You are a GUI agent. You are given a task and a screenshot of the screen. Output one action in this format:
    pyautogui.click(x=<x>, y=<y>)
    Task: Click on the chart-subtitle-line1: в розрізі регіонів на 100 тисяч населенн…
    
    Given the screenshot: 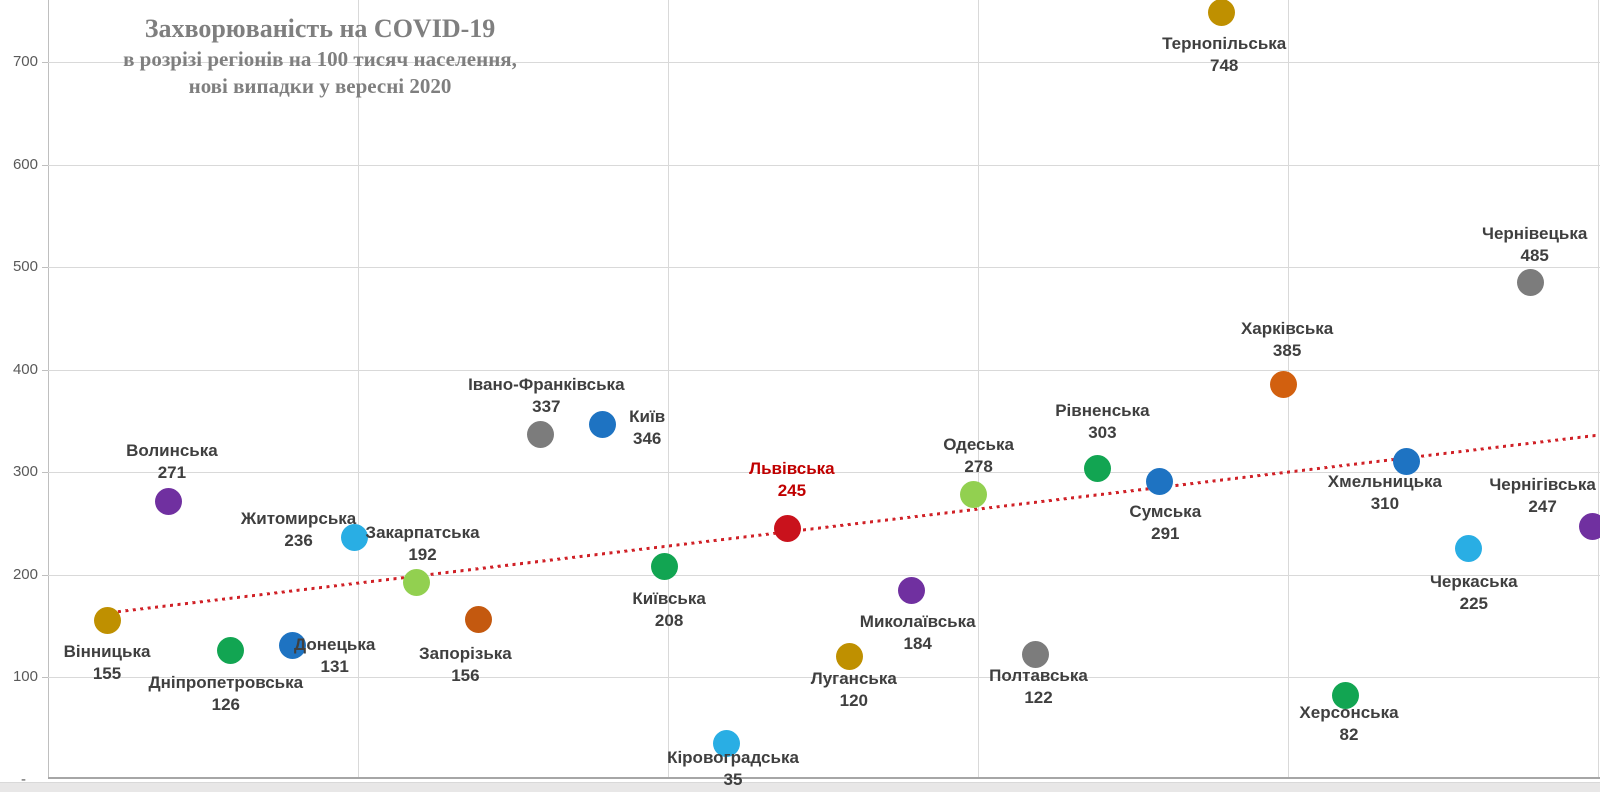 What is the action you would take?
    pyautogui.click(x=320, y=59)
    